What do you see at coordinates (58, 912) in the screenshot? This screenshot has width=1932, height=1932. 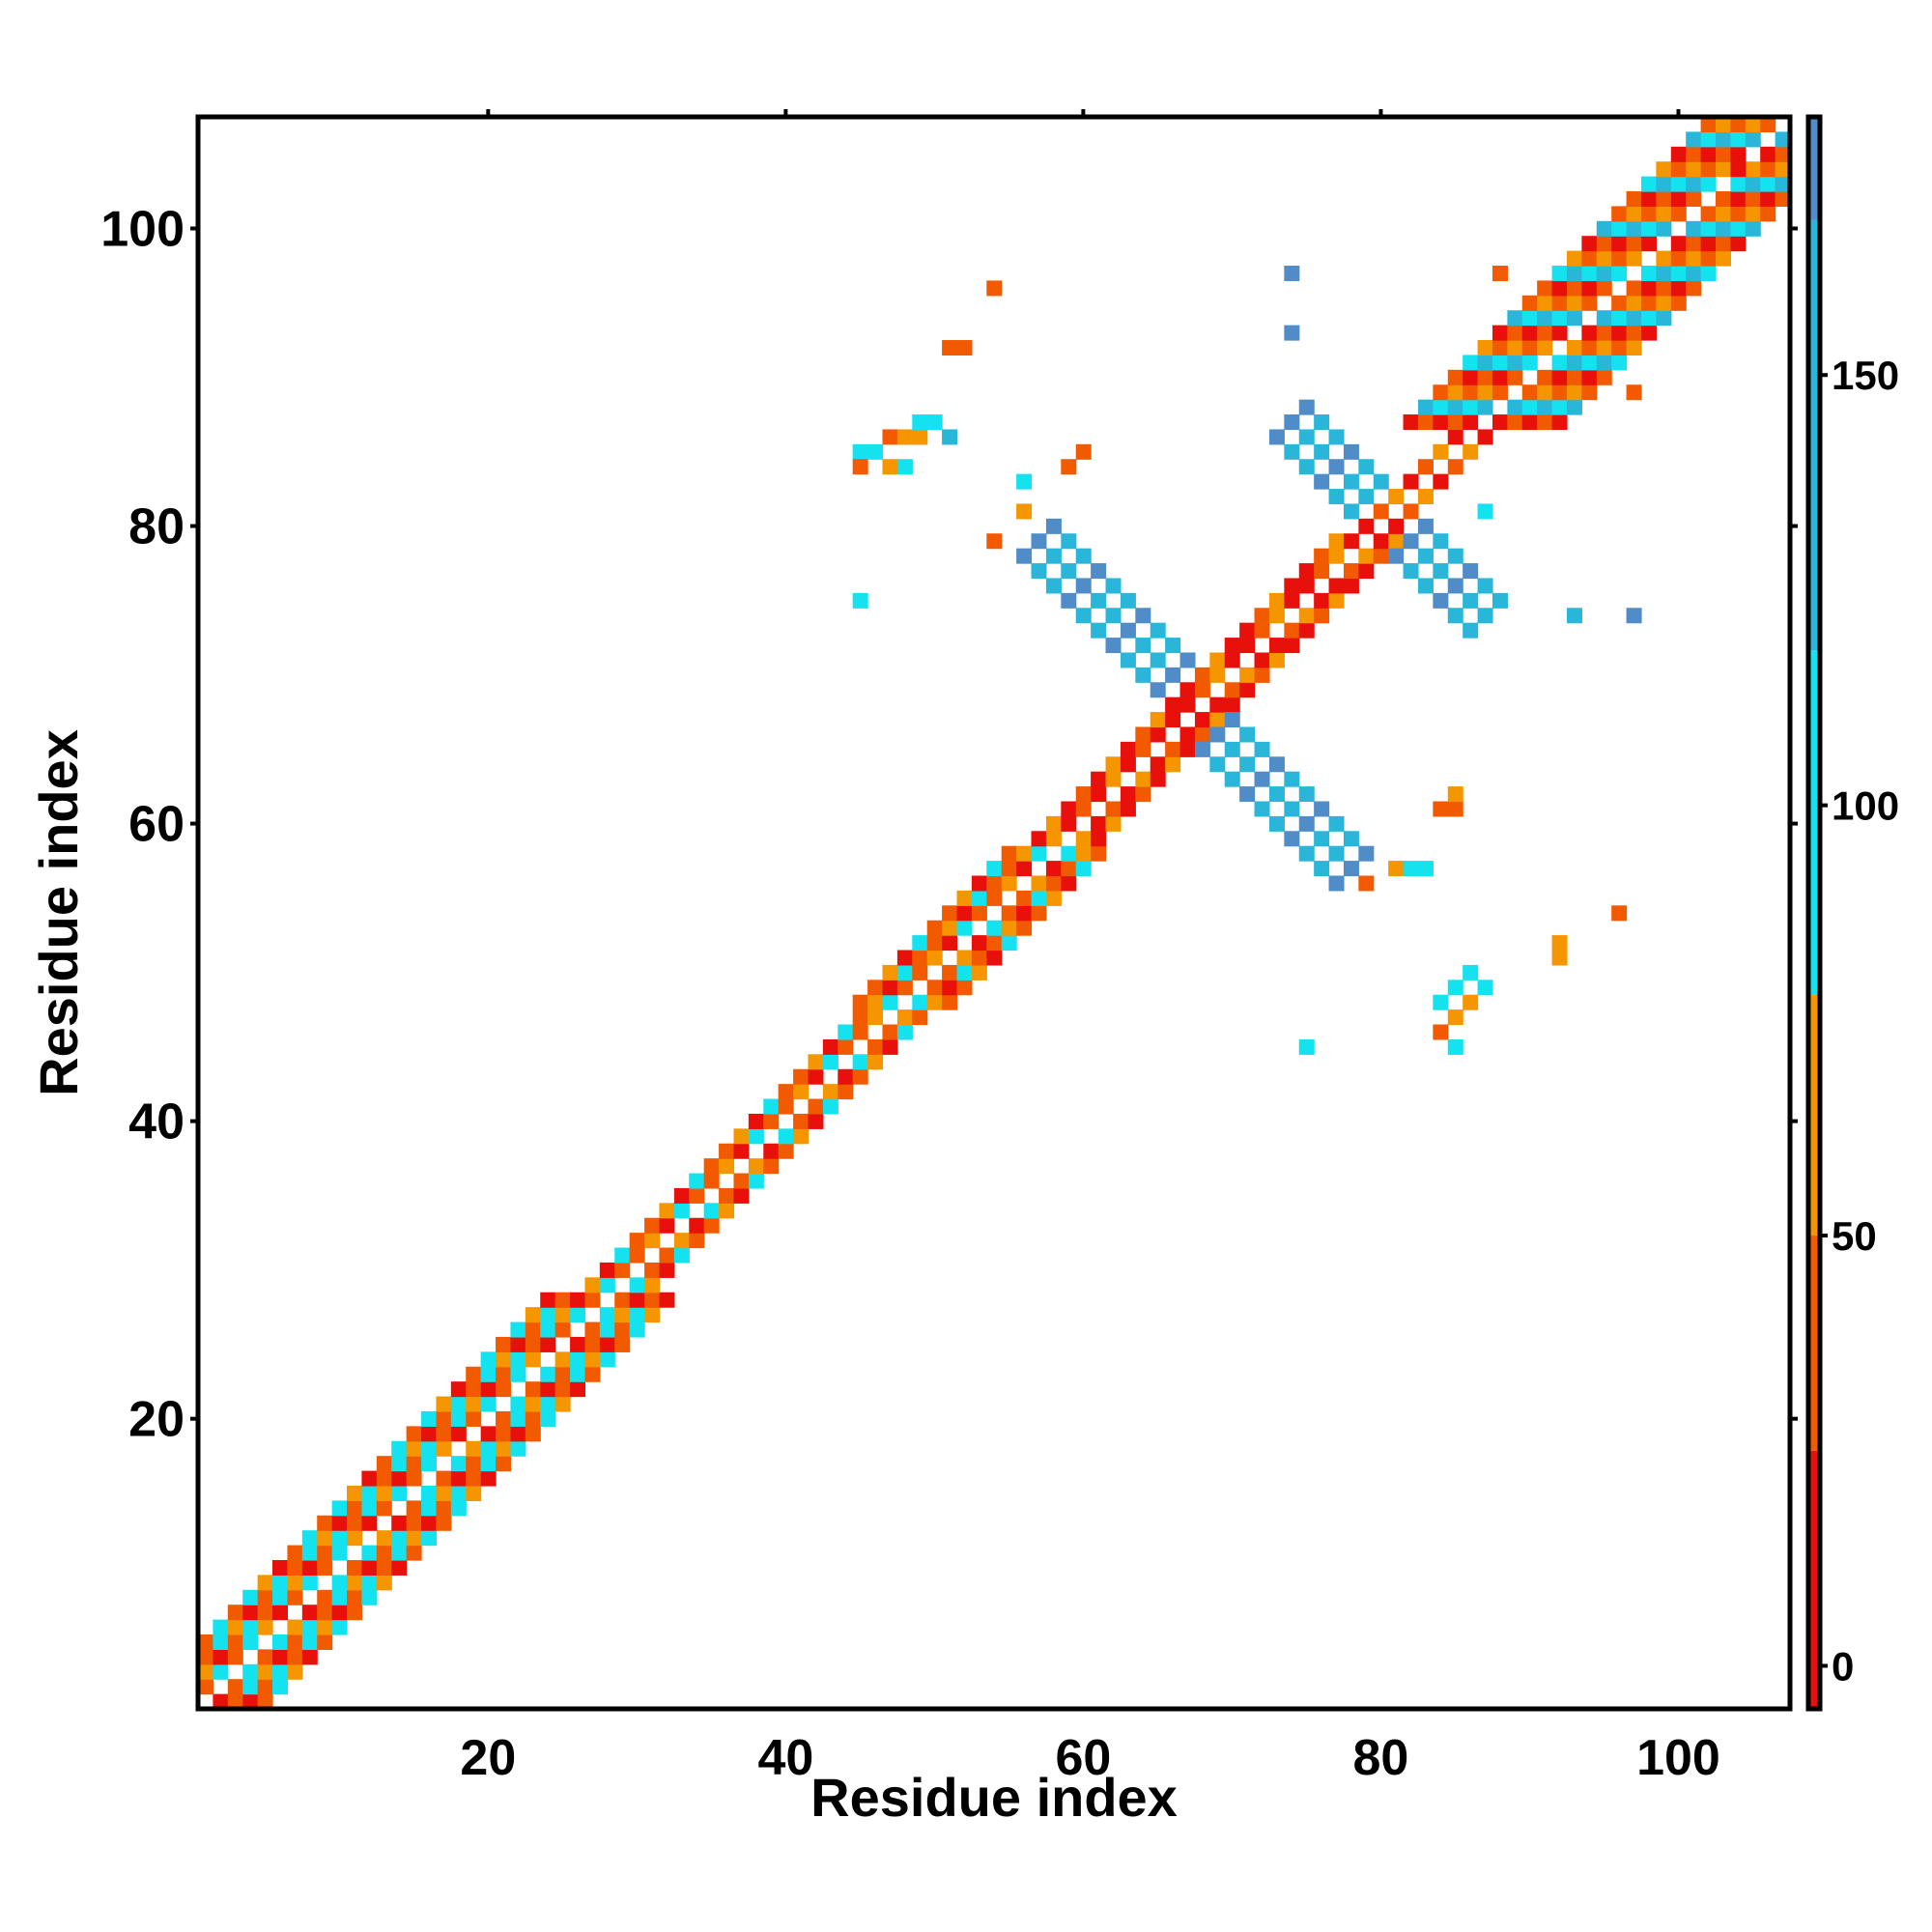 I see `y-axis-label: Residue index` at bounding box center [58, 912].